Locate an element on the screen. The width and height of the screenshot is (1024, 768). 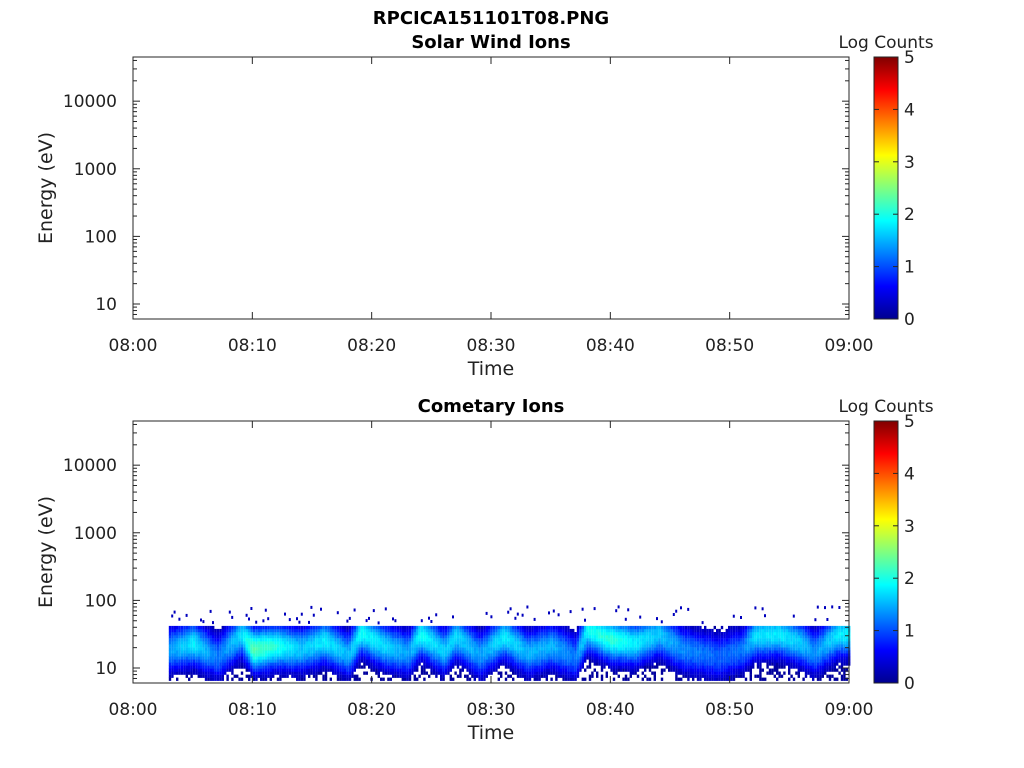
x-tick-label: 08:20 is located at coordinates (371, 346).